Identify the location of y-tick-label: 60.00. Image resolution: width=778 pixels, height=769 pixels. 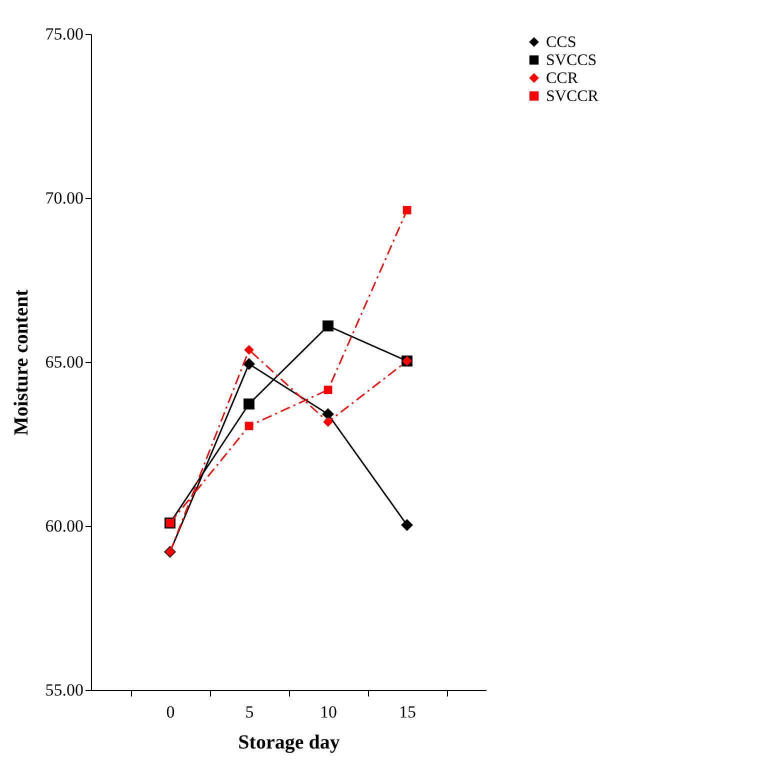
(64, 526).